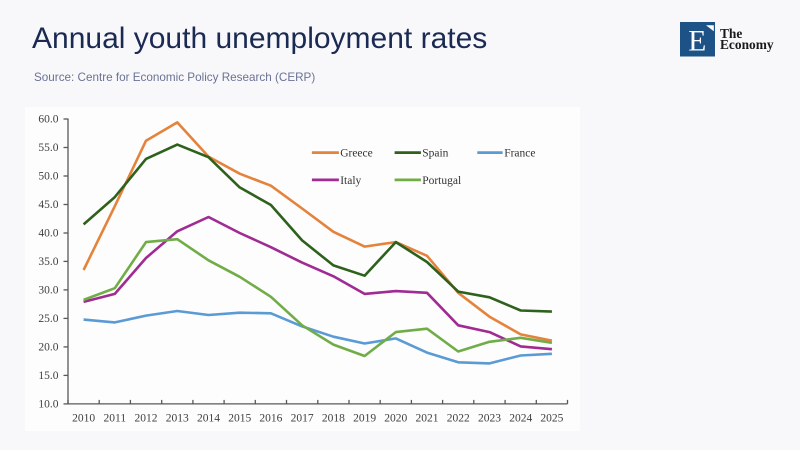 This screenshot has height=450, width=800. What do you see at coordinates (270, 419) in the screenshot?
I see `svg-text: 2016` at bounding box center [270, 419].